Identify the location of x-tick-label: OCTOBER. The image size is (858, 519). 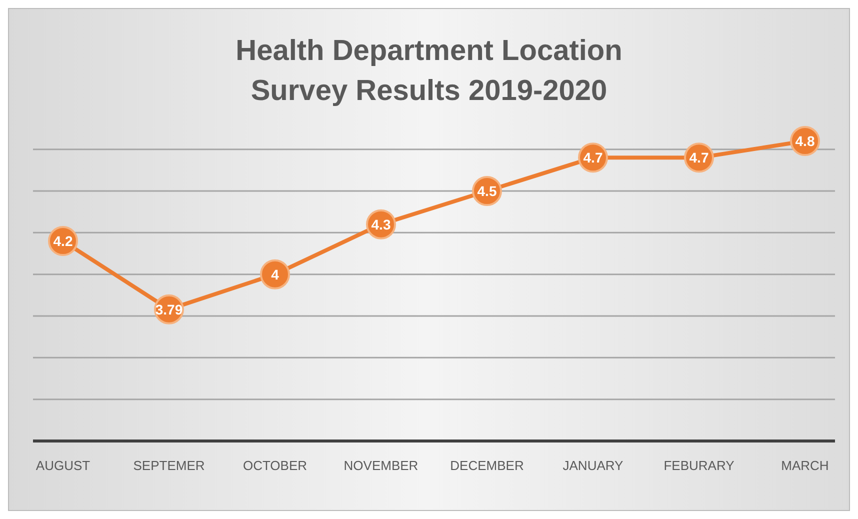
(275, 466).